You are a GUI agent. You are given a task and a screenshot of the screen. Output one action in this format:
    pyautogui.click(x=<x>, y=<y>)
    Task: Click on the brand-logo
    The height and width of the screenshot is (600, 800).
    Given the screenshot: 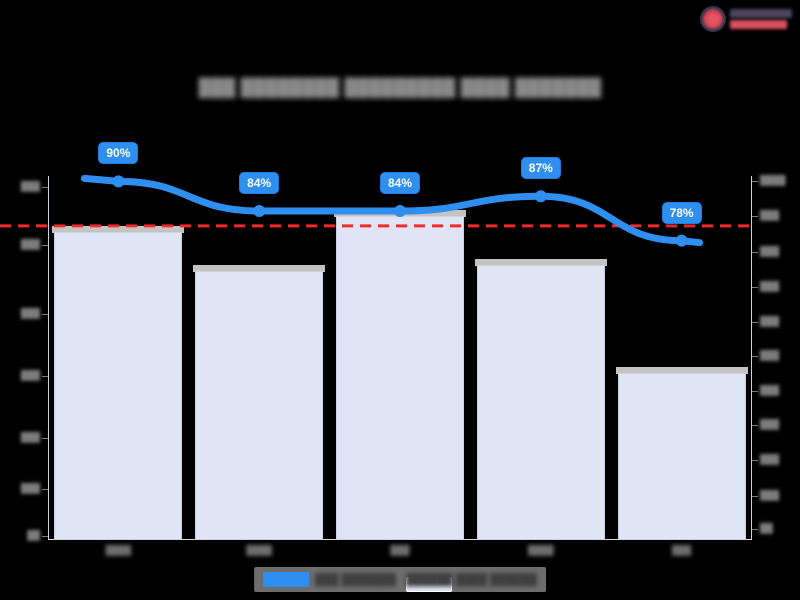 What is the action you would take?
    pyautogui.click(x=746, y=19)
    